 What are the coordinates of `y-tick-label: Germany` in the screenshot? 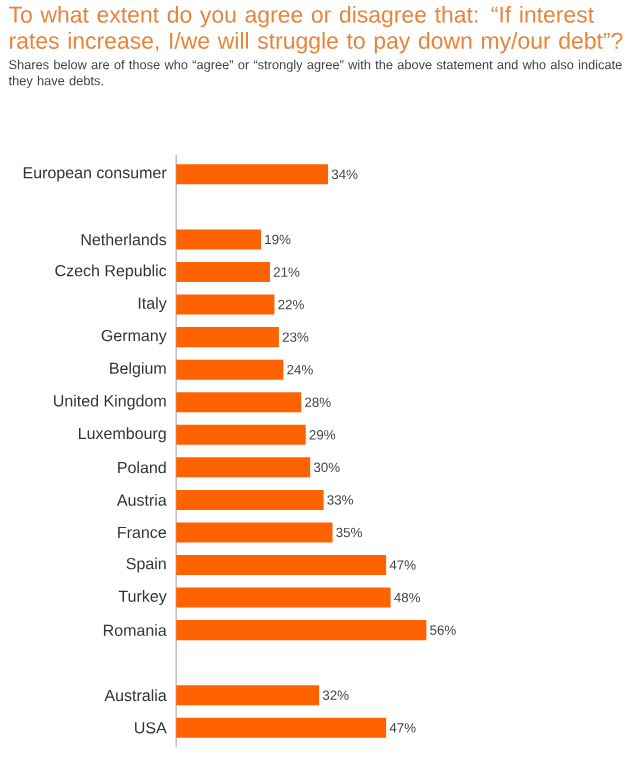 It's located at (134, 337).